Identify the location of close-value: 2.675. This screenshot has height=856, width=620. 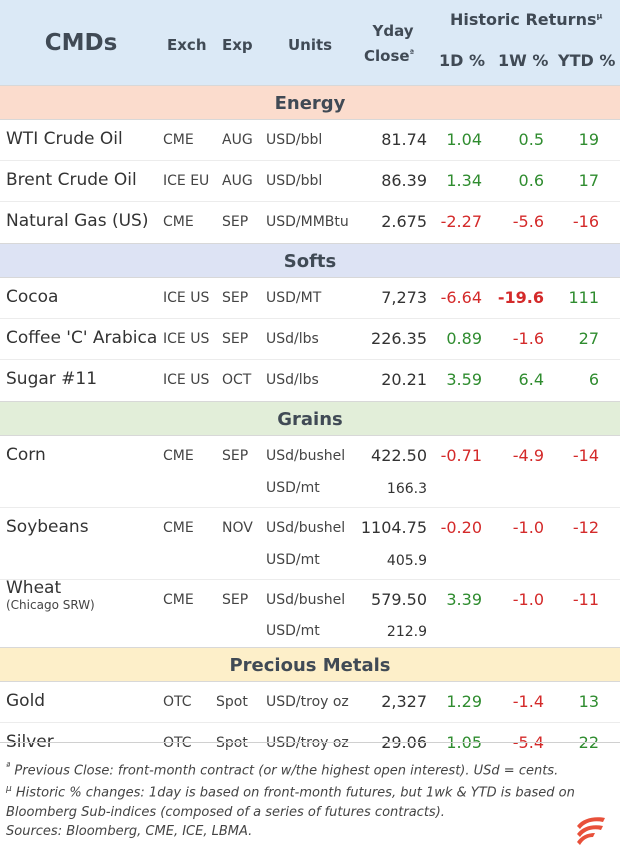
(404, 221).